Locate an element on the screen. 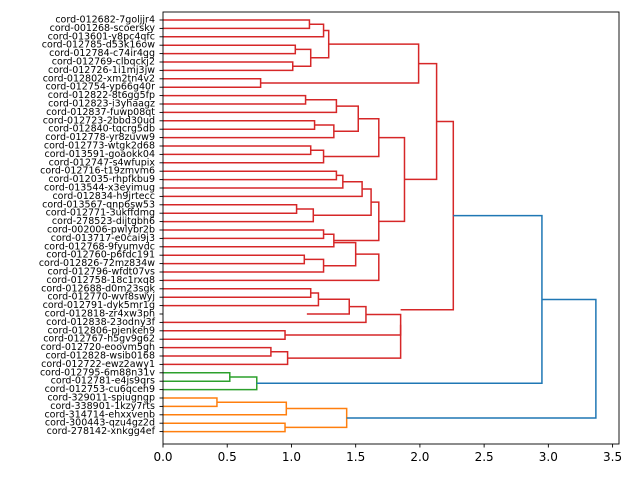 The image size is (640, 480). leaf-label: cord-012726-1i1mj3jw is located at coordinates (101, 70).